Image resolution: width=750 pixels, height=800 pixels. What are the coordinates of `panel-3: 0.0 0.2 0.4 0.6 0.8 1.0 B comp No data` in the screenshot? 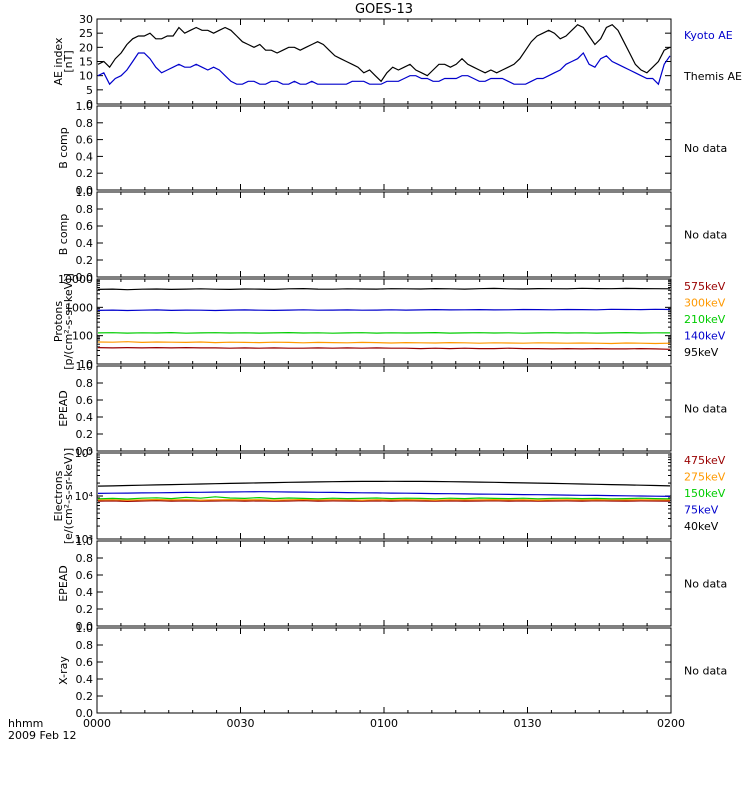 It's located at (392, 235).